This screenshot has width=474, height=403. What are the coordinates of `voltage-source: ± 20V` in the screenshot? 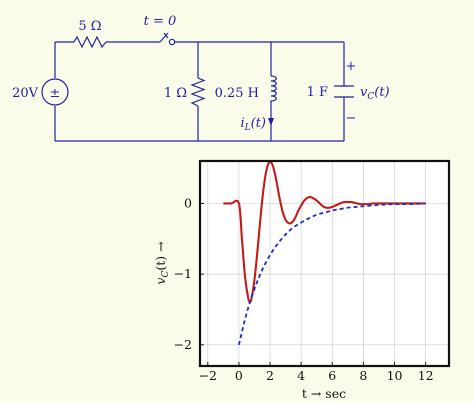 It's located at (40, 92).